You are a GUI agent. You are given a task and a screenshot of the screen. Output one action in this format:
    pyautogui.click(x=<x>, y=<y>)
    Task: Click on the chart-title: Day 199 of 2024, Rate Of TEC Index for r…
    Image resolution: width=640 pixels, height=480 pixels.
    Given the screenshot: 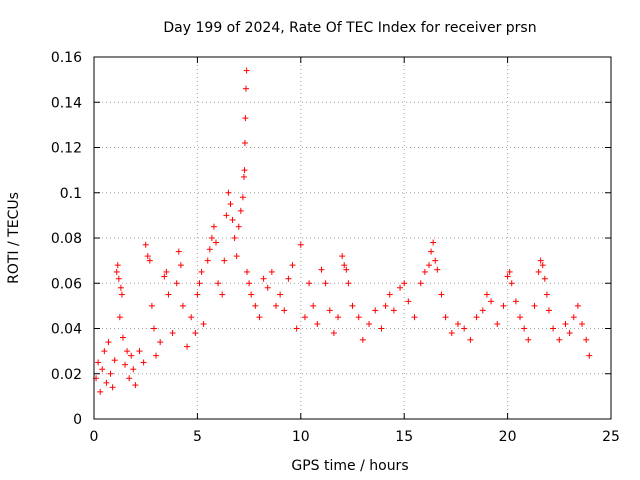 What is the action you would take?
    pyautogui.click(x=349, y=28)
    